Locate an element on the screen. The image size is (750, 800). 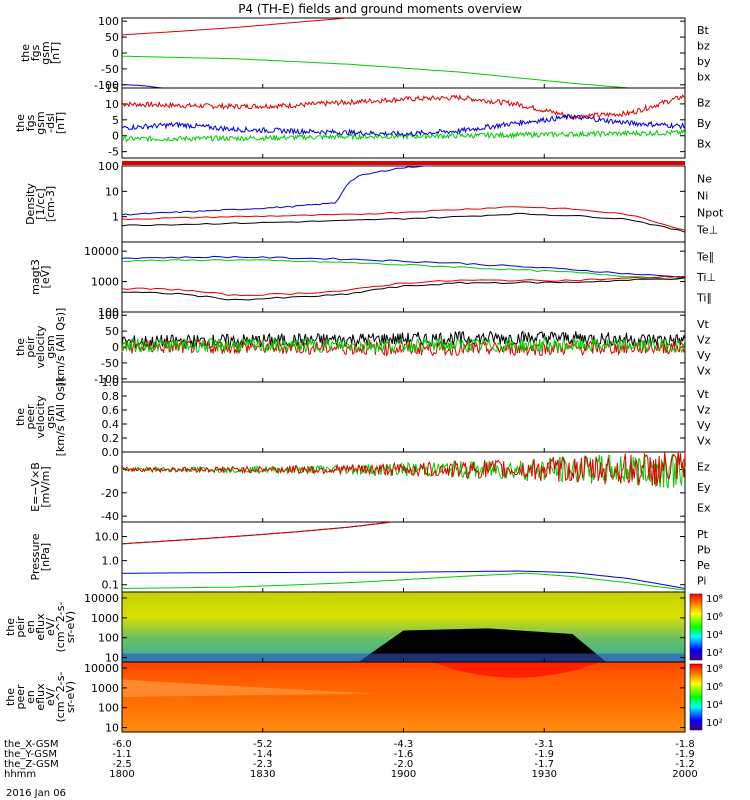
series-Ne is located at coordinates (403, 218).